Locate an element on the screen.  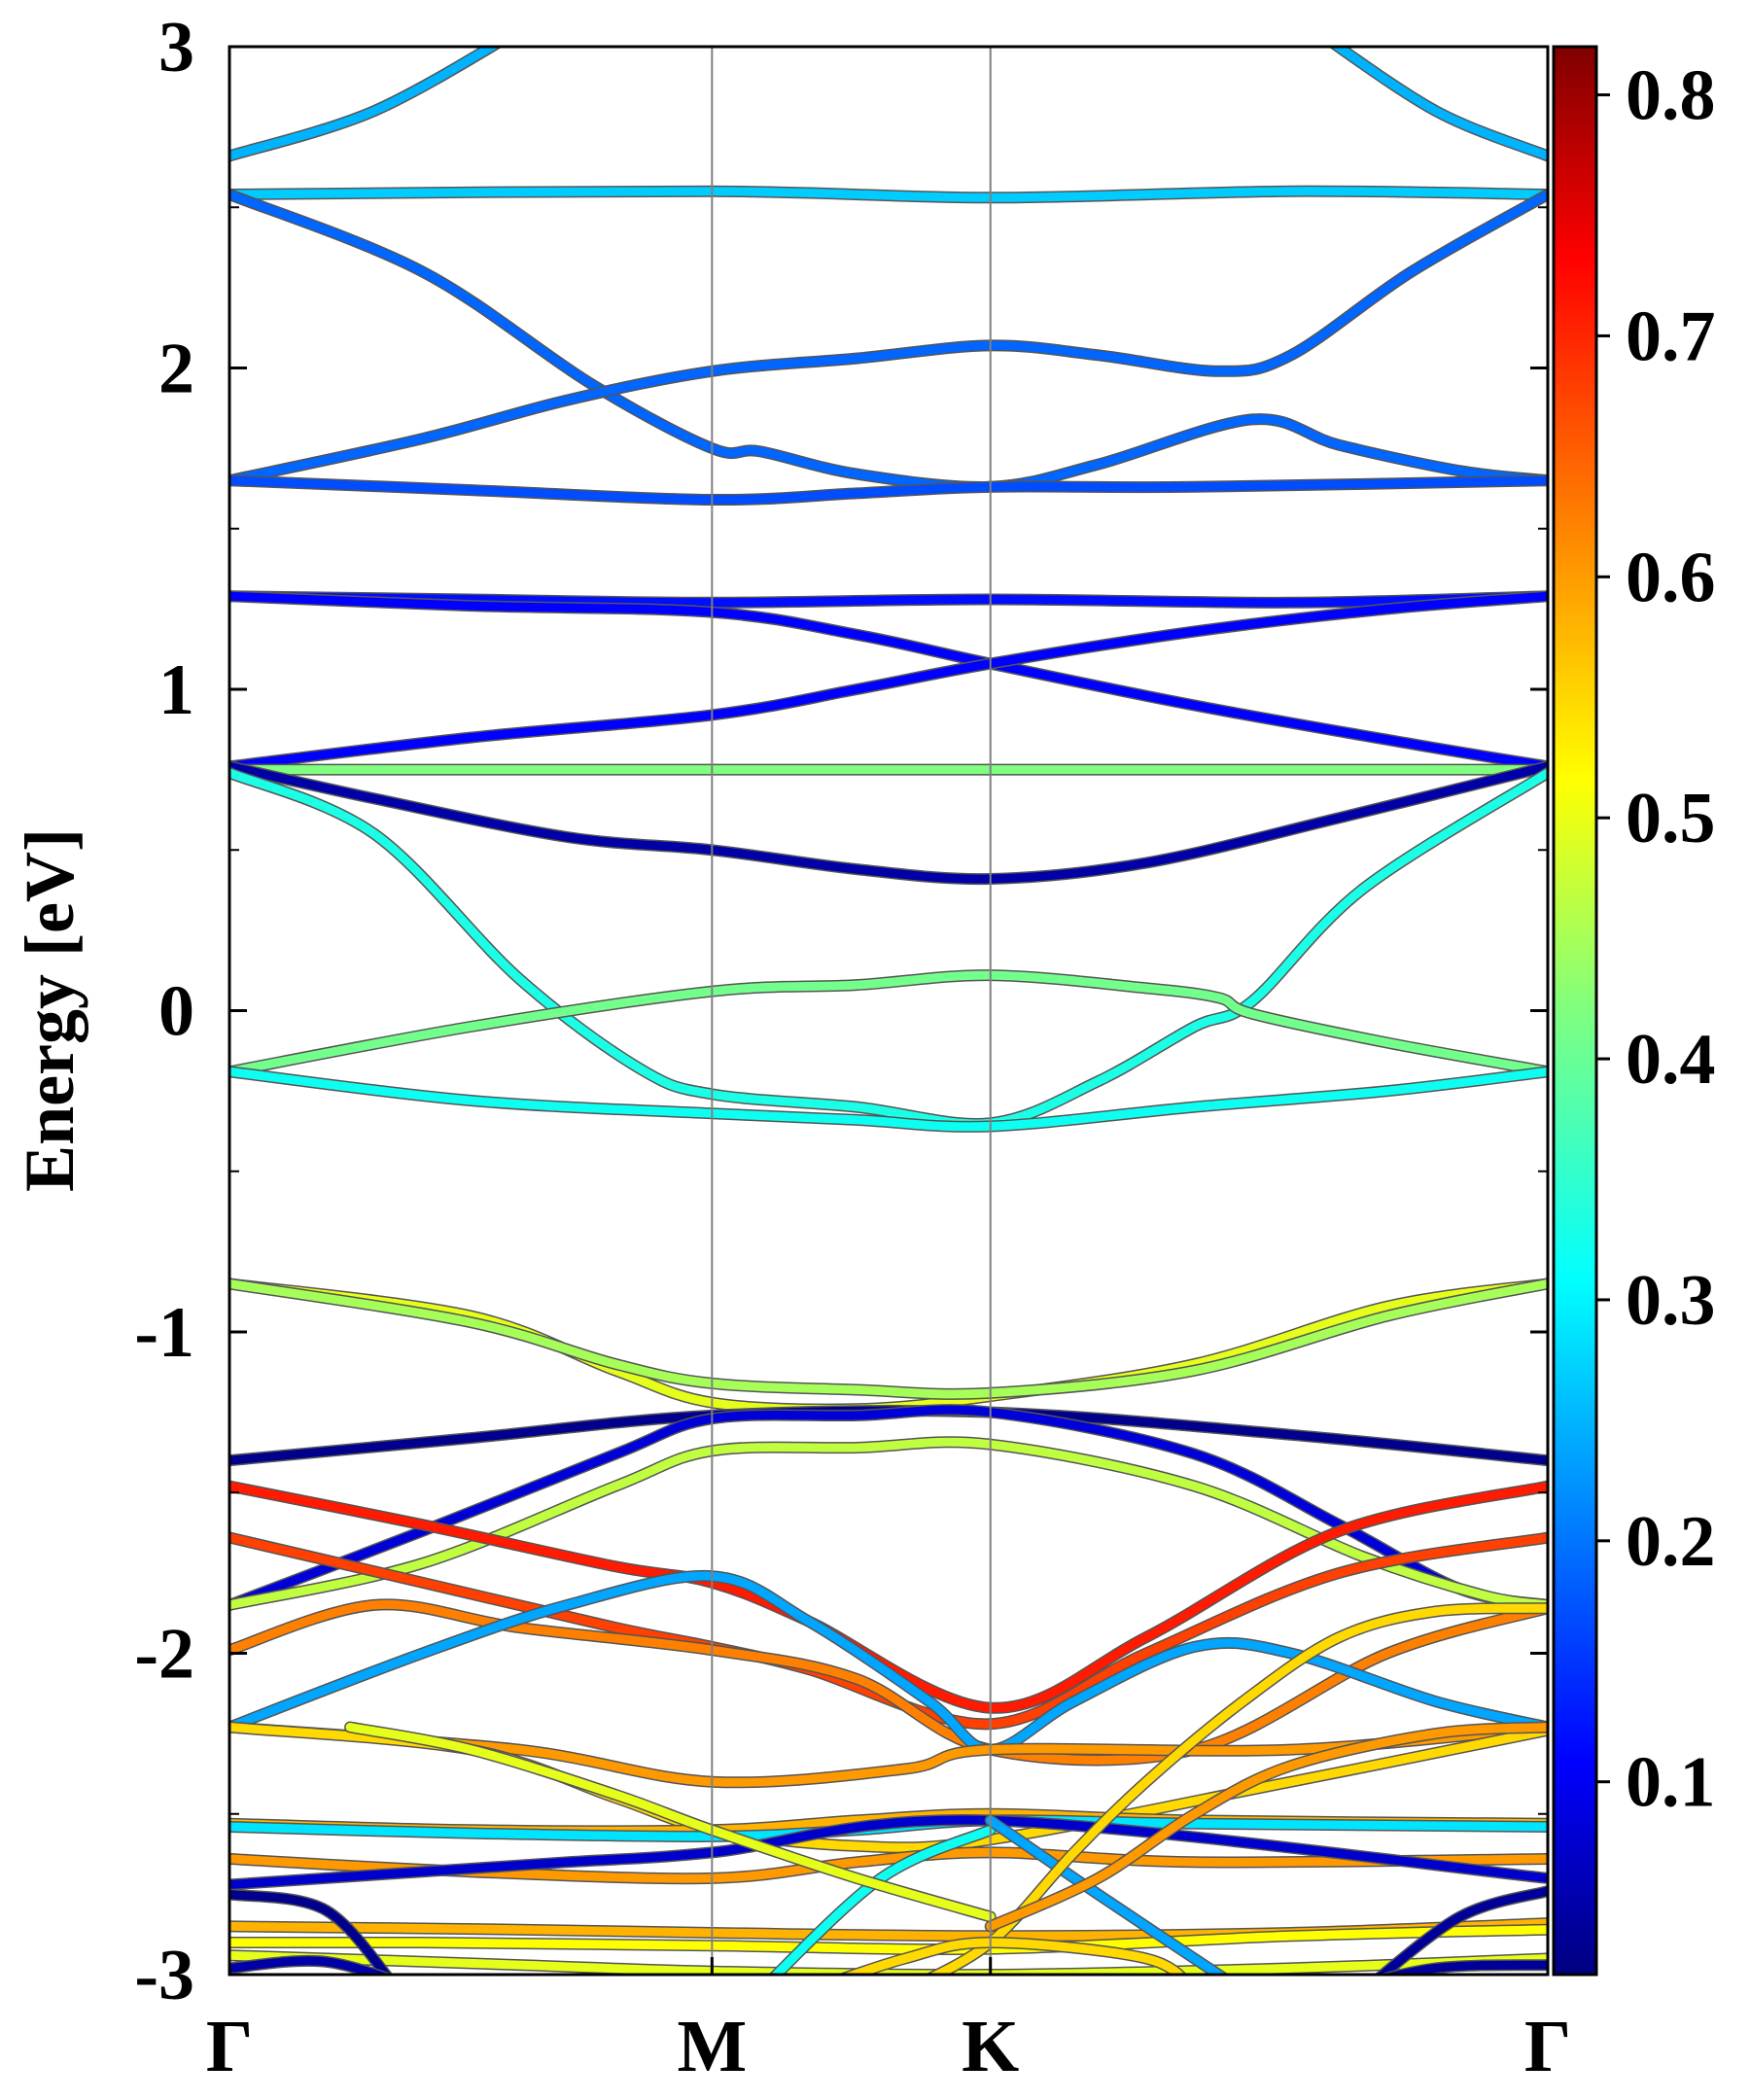
x-tick-label: M is located at coordinates (712, 2046).